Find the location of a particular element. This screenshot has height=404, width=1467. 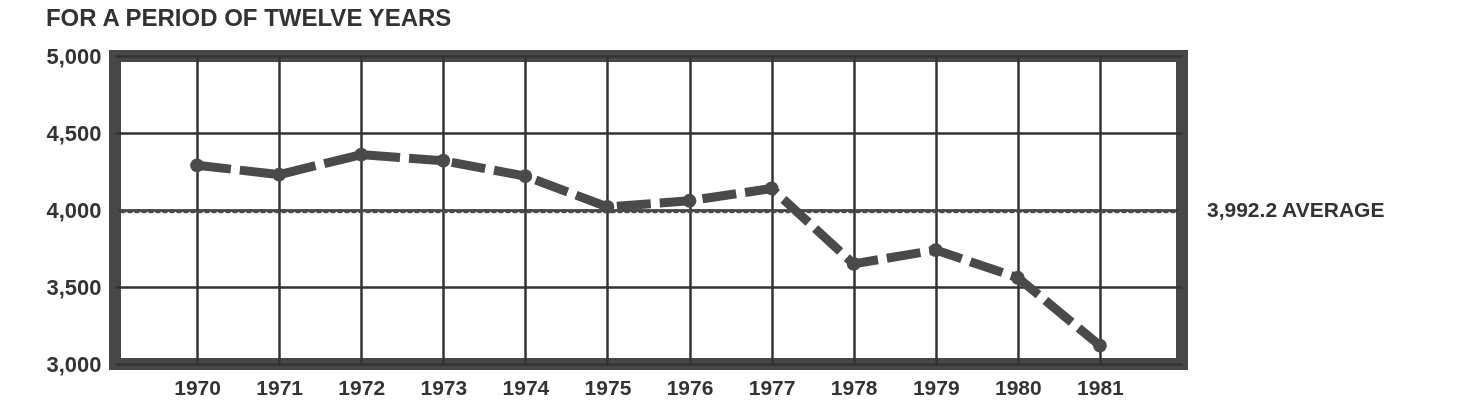

x-tick-label: 1978 is located at coordinates (854, 387).